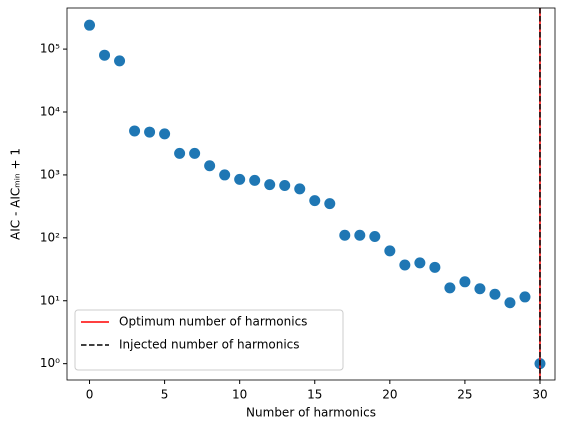 This screenshot has height=432, width=573. What do you see at coordinates (539, 395) in the screenshot?
I see `x-tick-label: 30` at bounding box center [539, 395].